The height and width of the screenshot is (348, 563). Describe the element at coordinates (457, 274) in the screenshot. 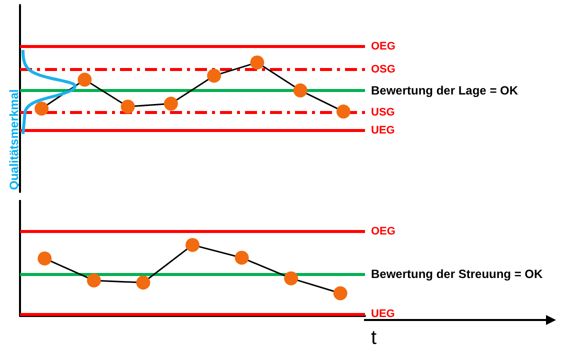

I see `ref-line-label: Bewertung der Streuung = OK` at that location.